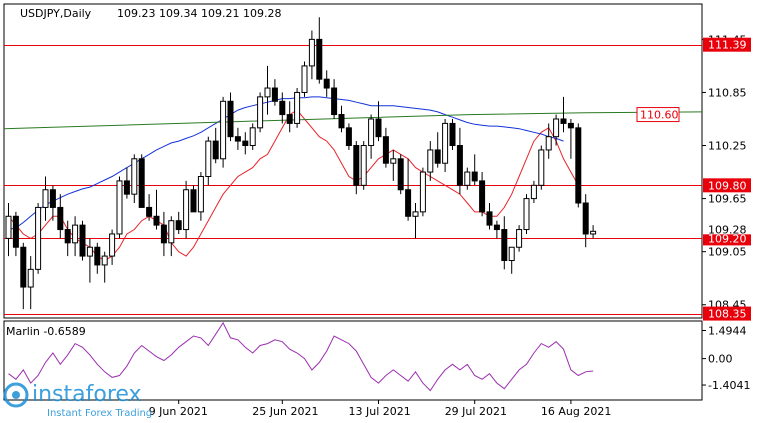  What do you see at coordinates (727, 252) in the screenshot?
I see `y-tick-label: 109.05` at bounding box center [727, 252].